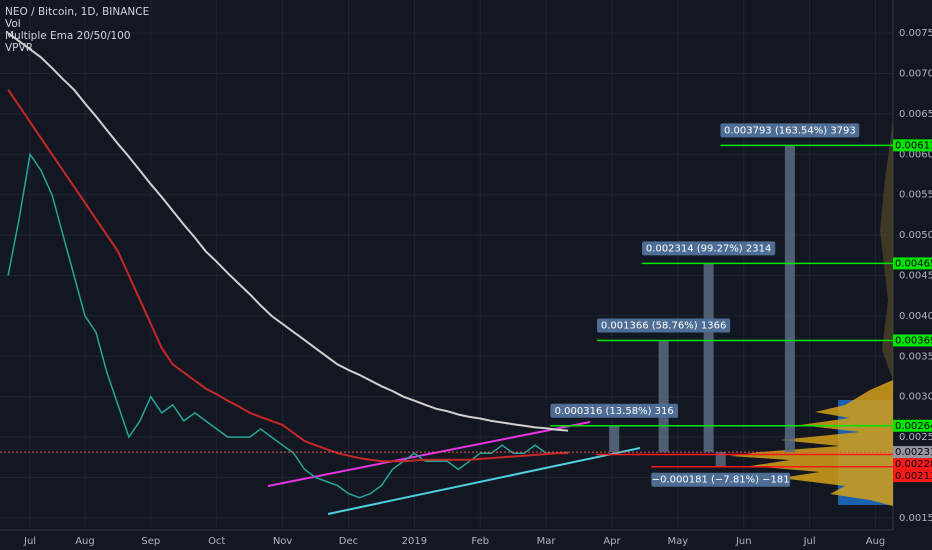  I want to click on volume-profile-bars, so click(811, 443).